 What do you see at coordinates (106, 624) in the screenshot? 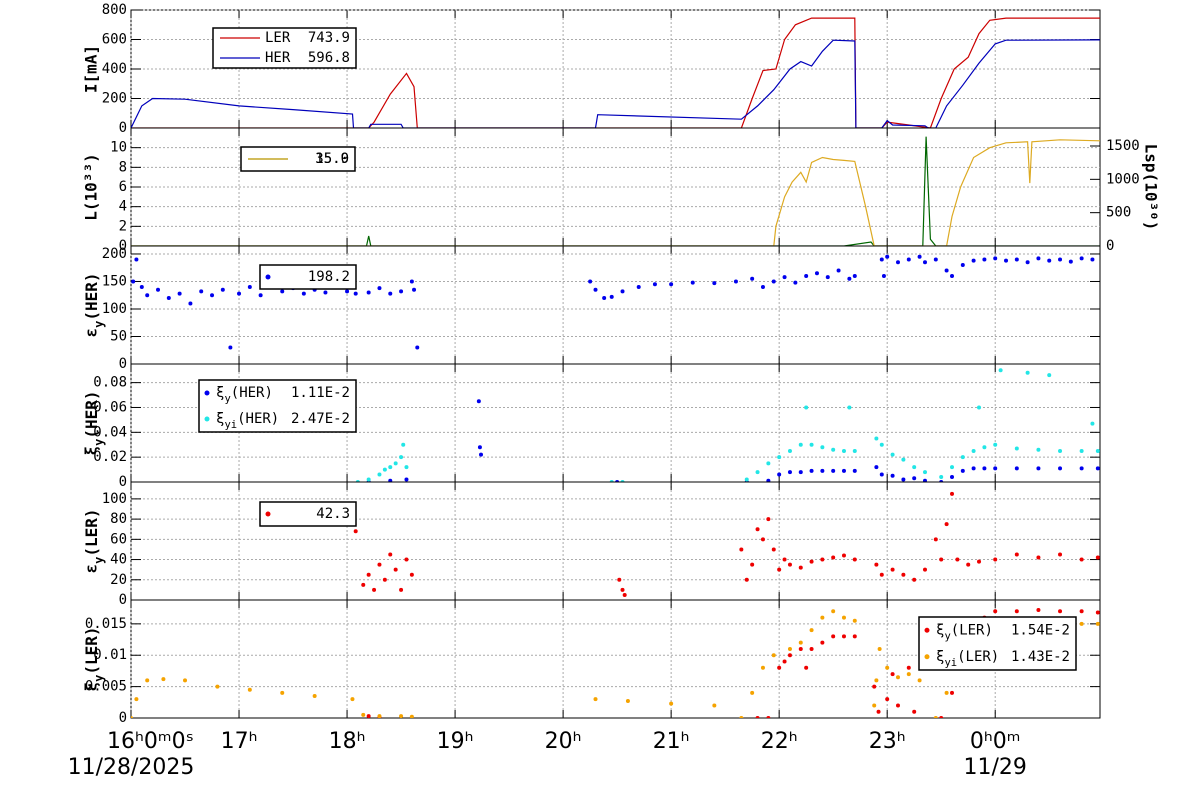
I see `y-tick-label: 0.015` at bounding box center [106, 624].